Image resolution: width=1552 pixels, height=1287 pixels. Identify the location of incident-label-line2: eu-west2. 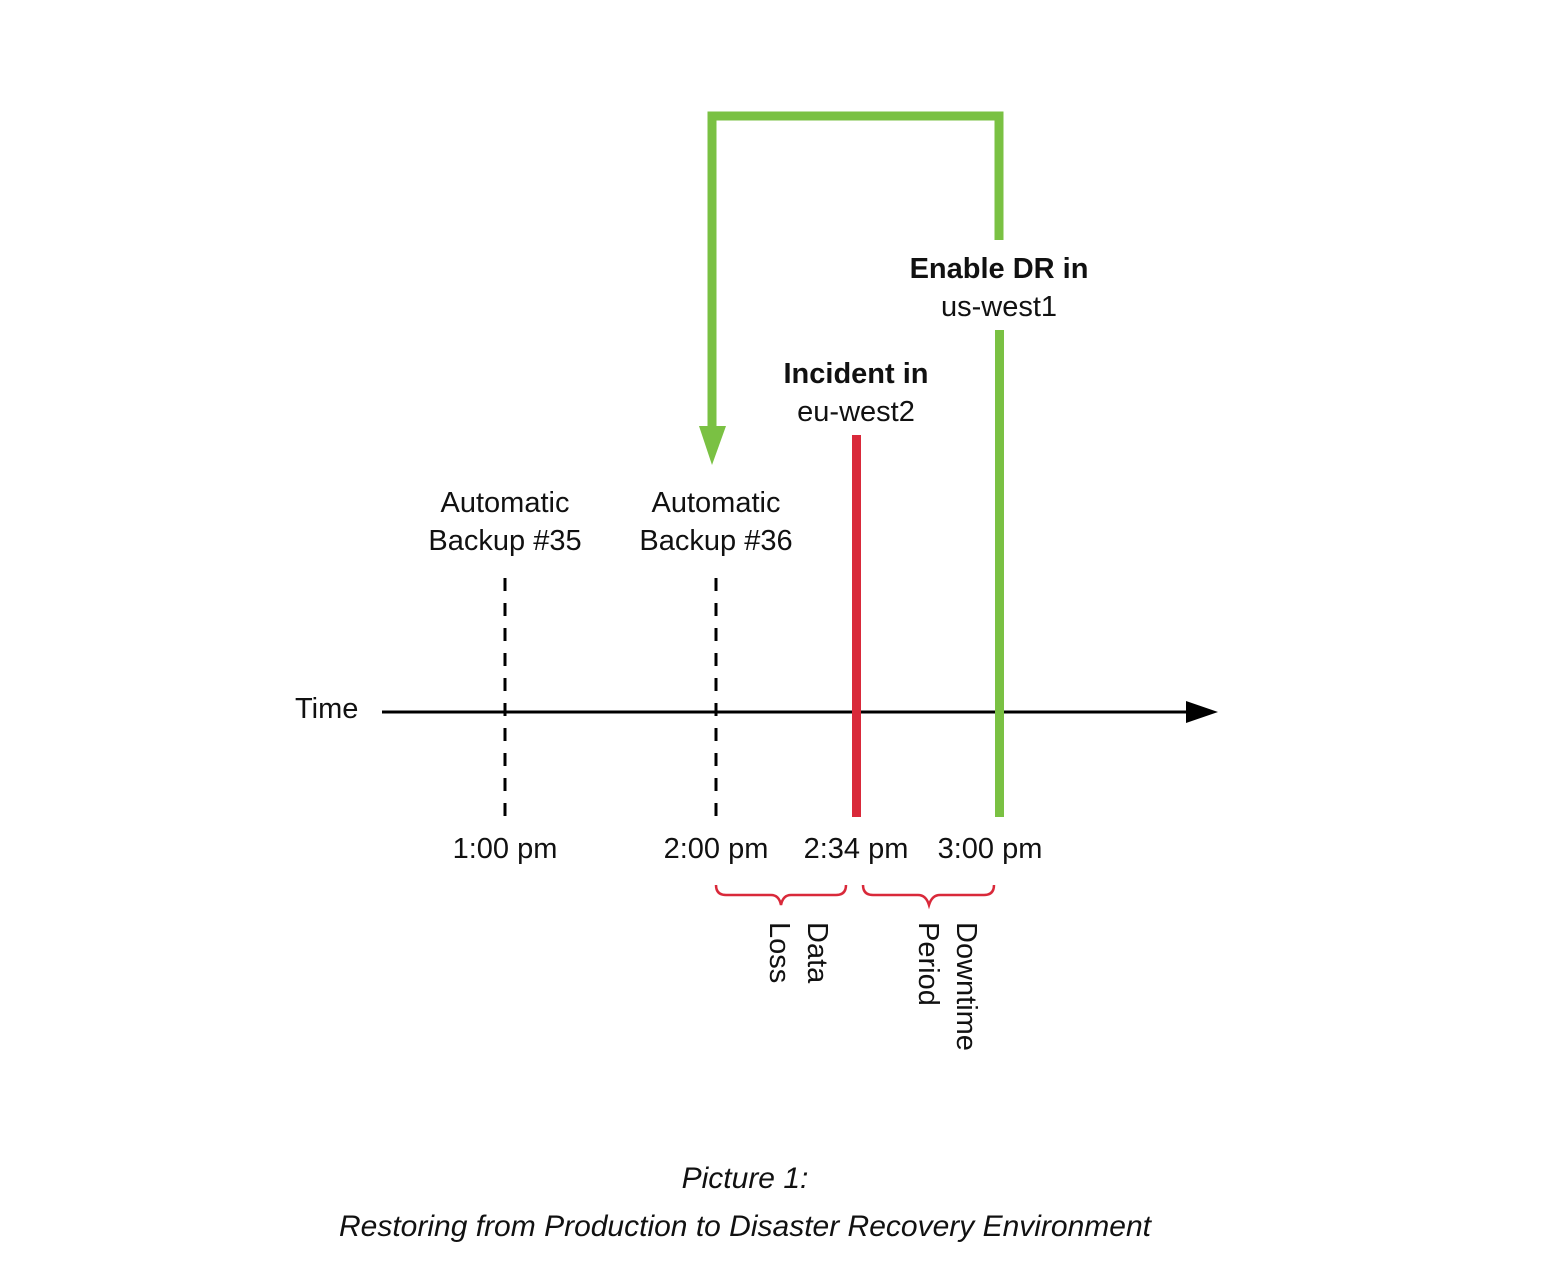
(856, 412).